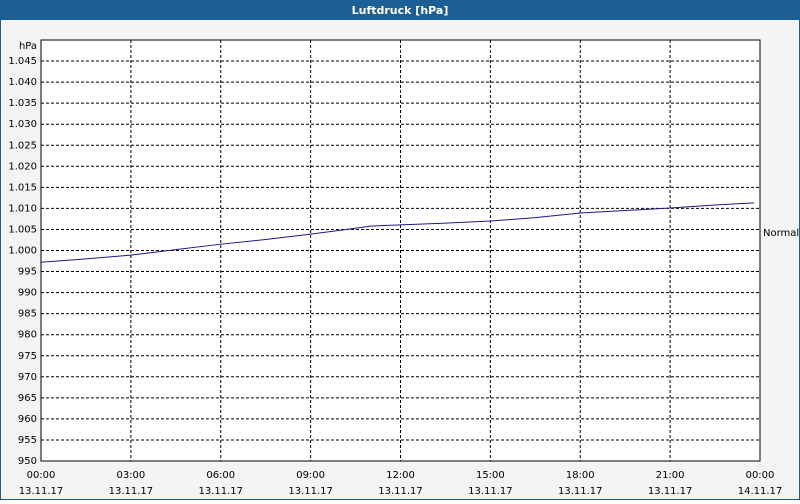 Image resolution: width=800 pixels, height=504 pixels. I want to click on y-tick-label: 1.040, so click(22, 82).